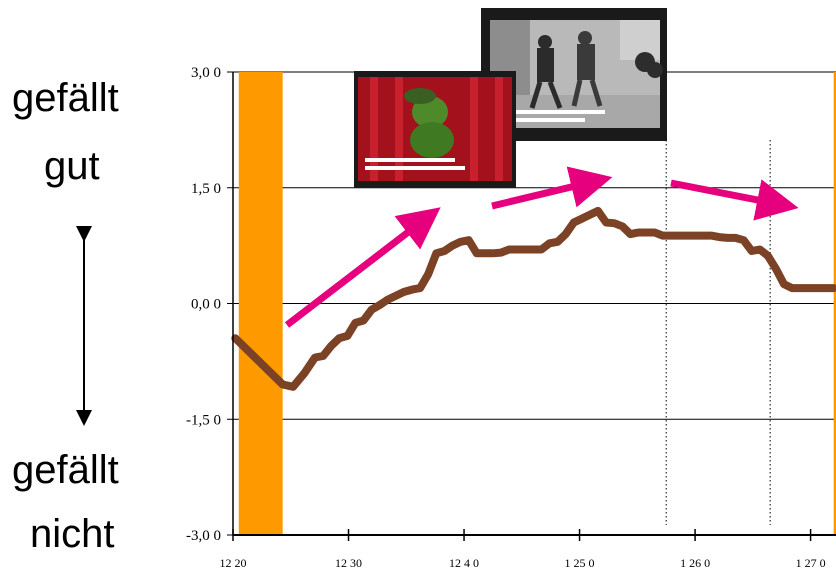 The height and width of the screenshot is (575, 836). Describe the element at coordinates (65, 98) in the screenshot. I see `top-label-line1: gefällt` at that location.